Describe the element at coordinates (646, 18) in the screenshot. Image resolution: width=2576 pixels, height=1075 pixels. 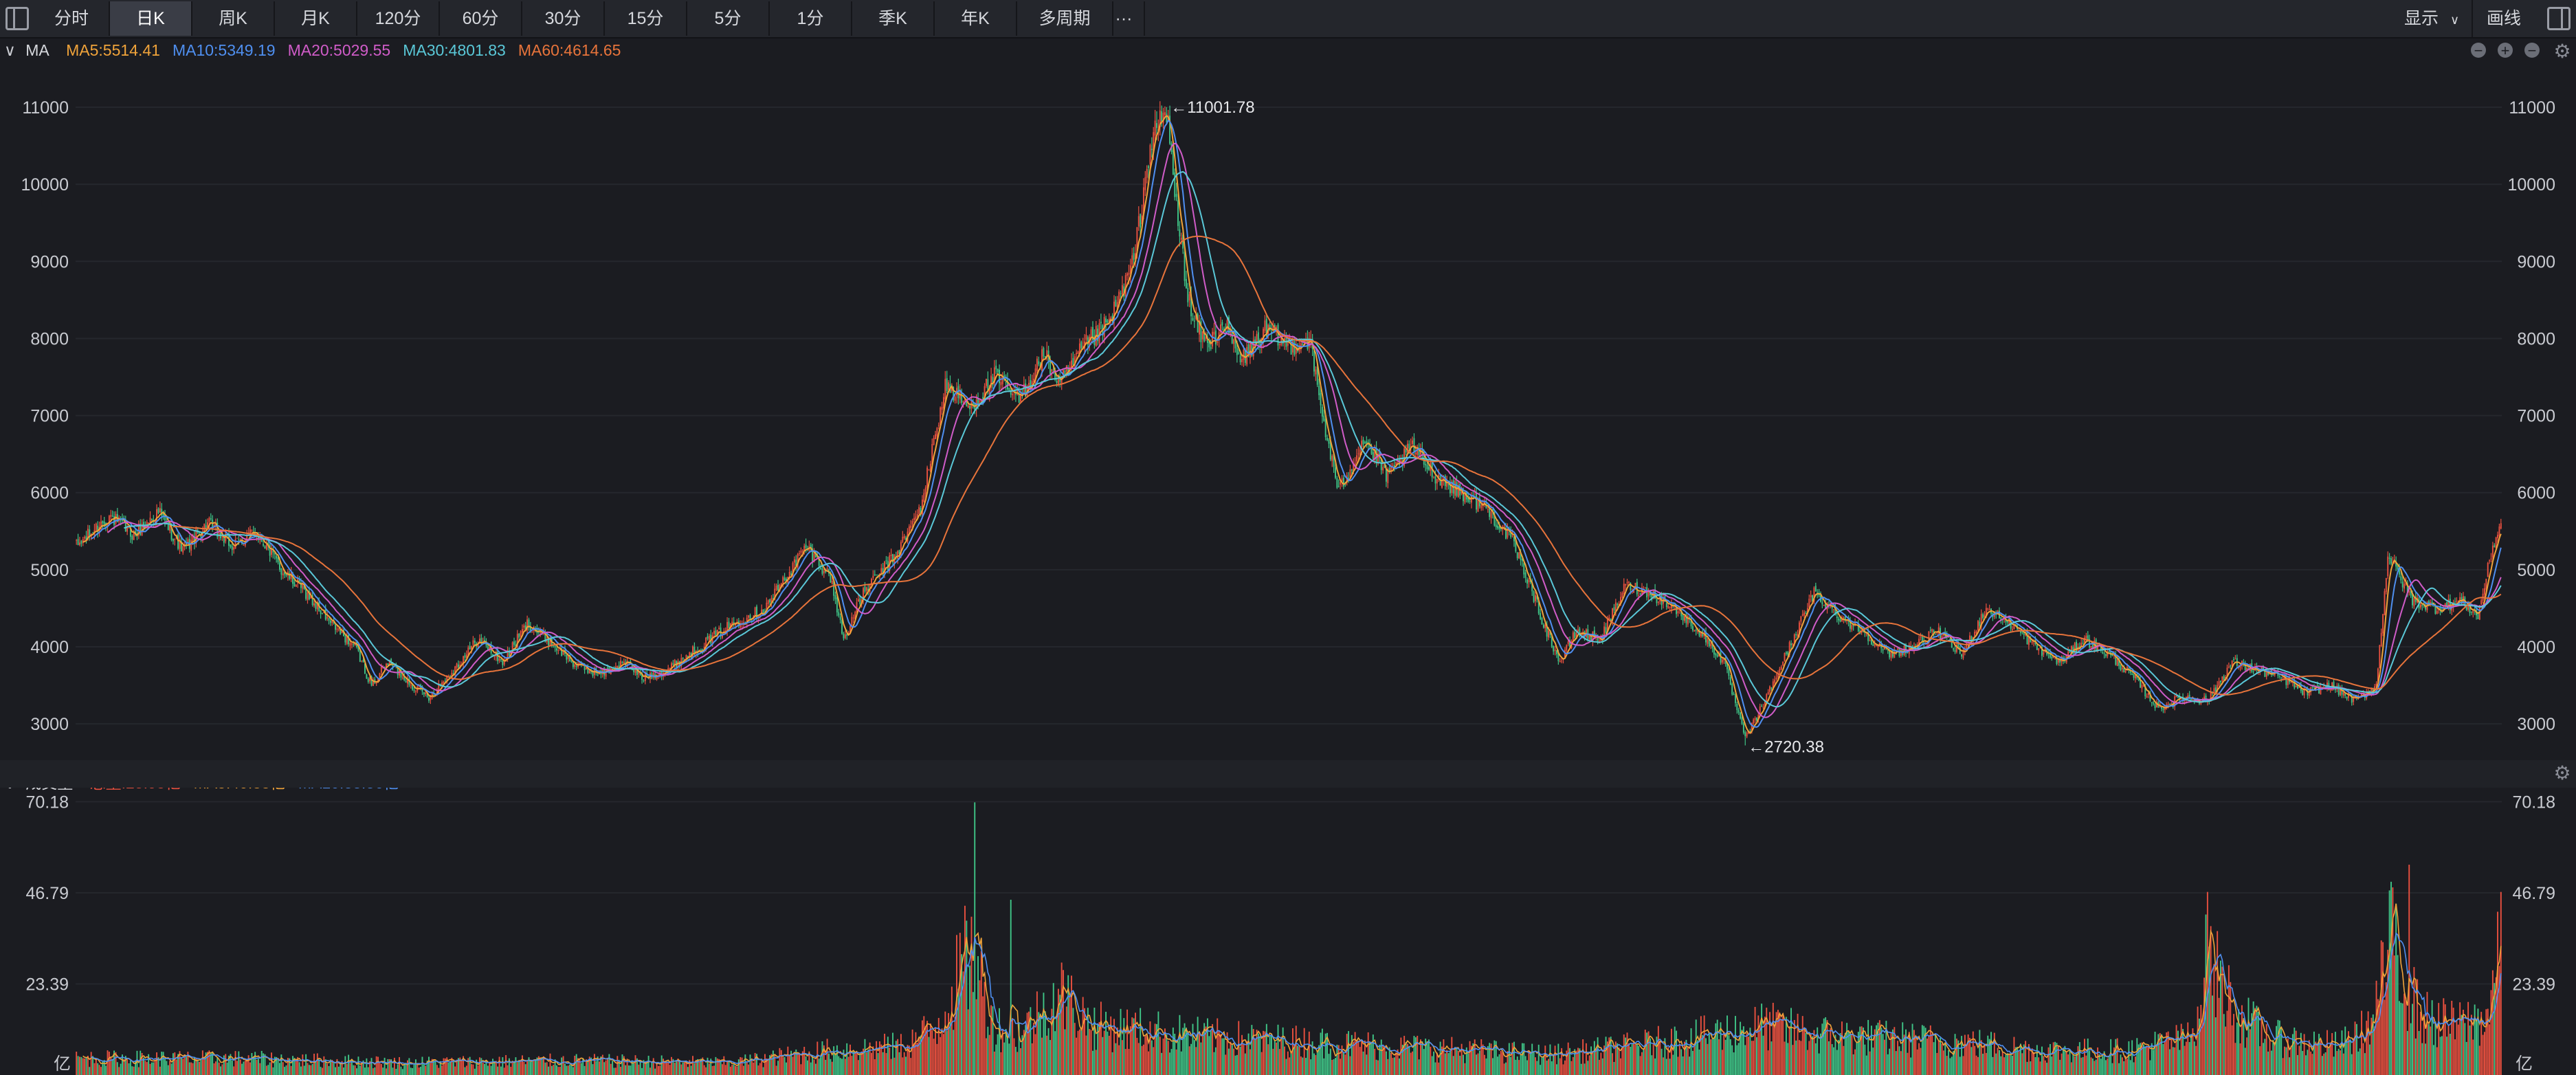
I see `tab-period-7: 15分` at that location.